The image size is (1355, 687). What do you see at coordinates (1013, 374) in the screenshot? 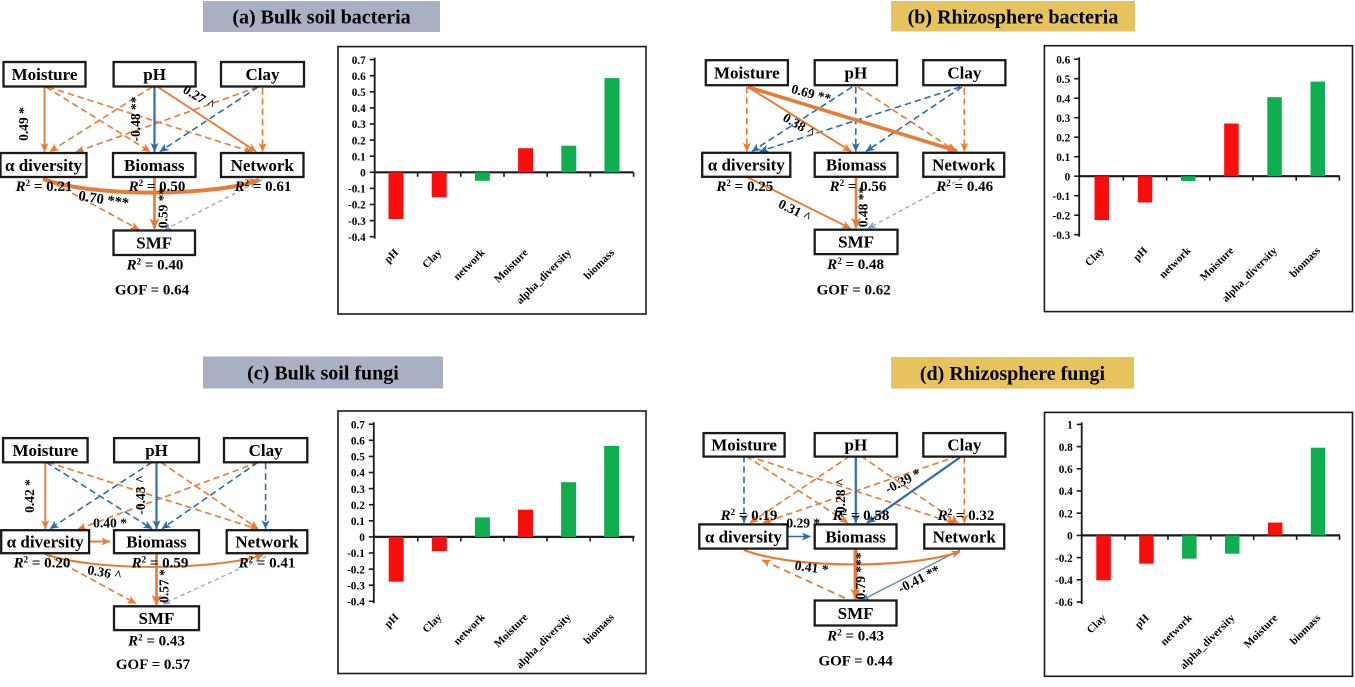
I see `svg-text: (d) Rhizosphere fungi` at bounding box center [1013, 374].